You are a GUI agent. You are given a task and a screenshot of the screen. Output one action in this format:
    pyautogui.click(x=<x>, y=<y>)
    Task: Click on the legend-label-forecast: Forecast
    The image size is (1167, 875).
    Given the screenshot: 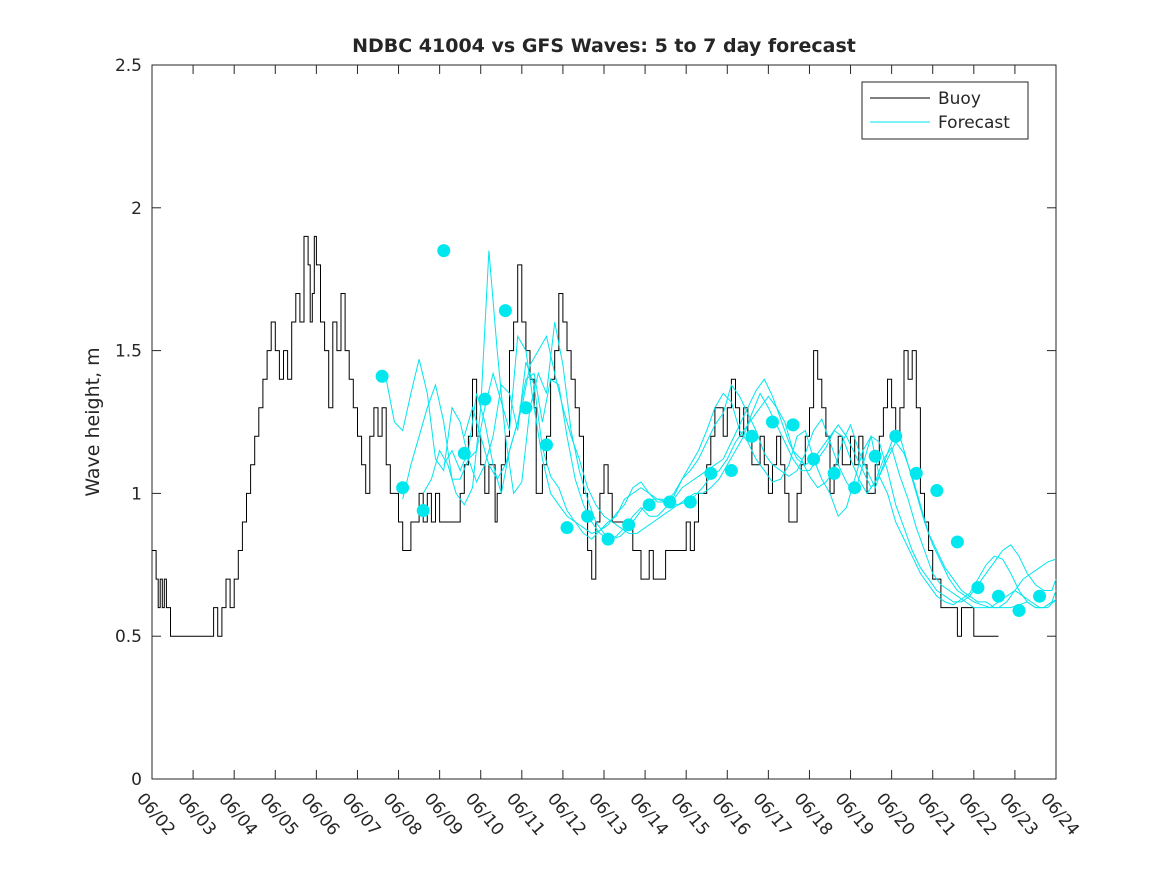 What is the action you would take?
    pyautogui.click(x=974, y=123)
    